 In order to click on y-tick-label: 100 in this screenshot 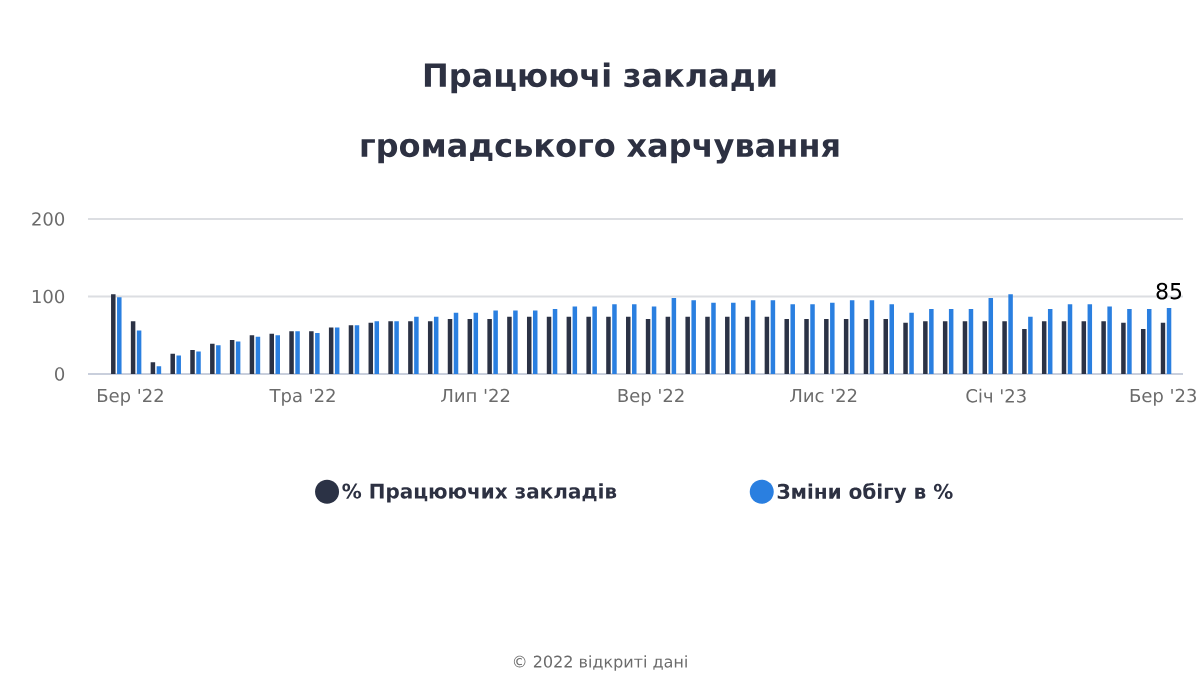, I will do `click(48, 296)`.